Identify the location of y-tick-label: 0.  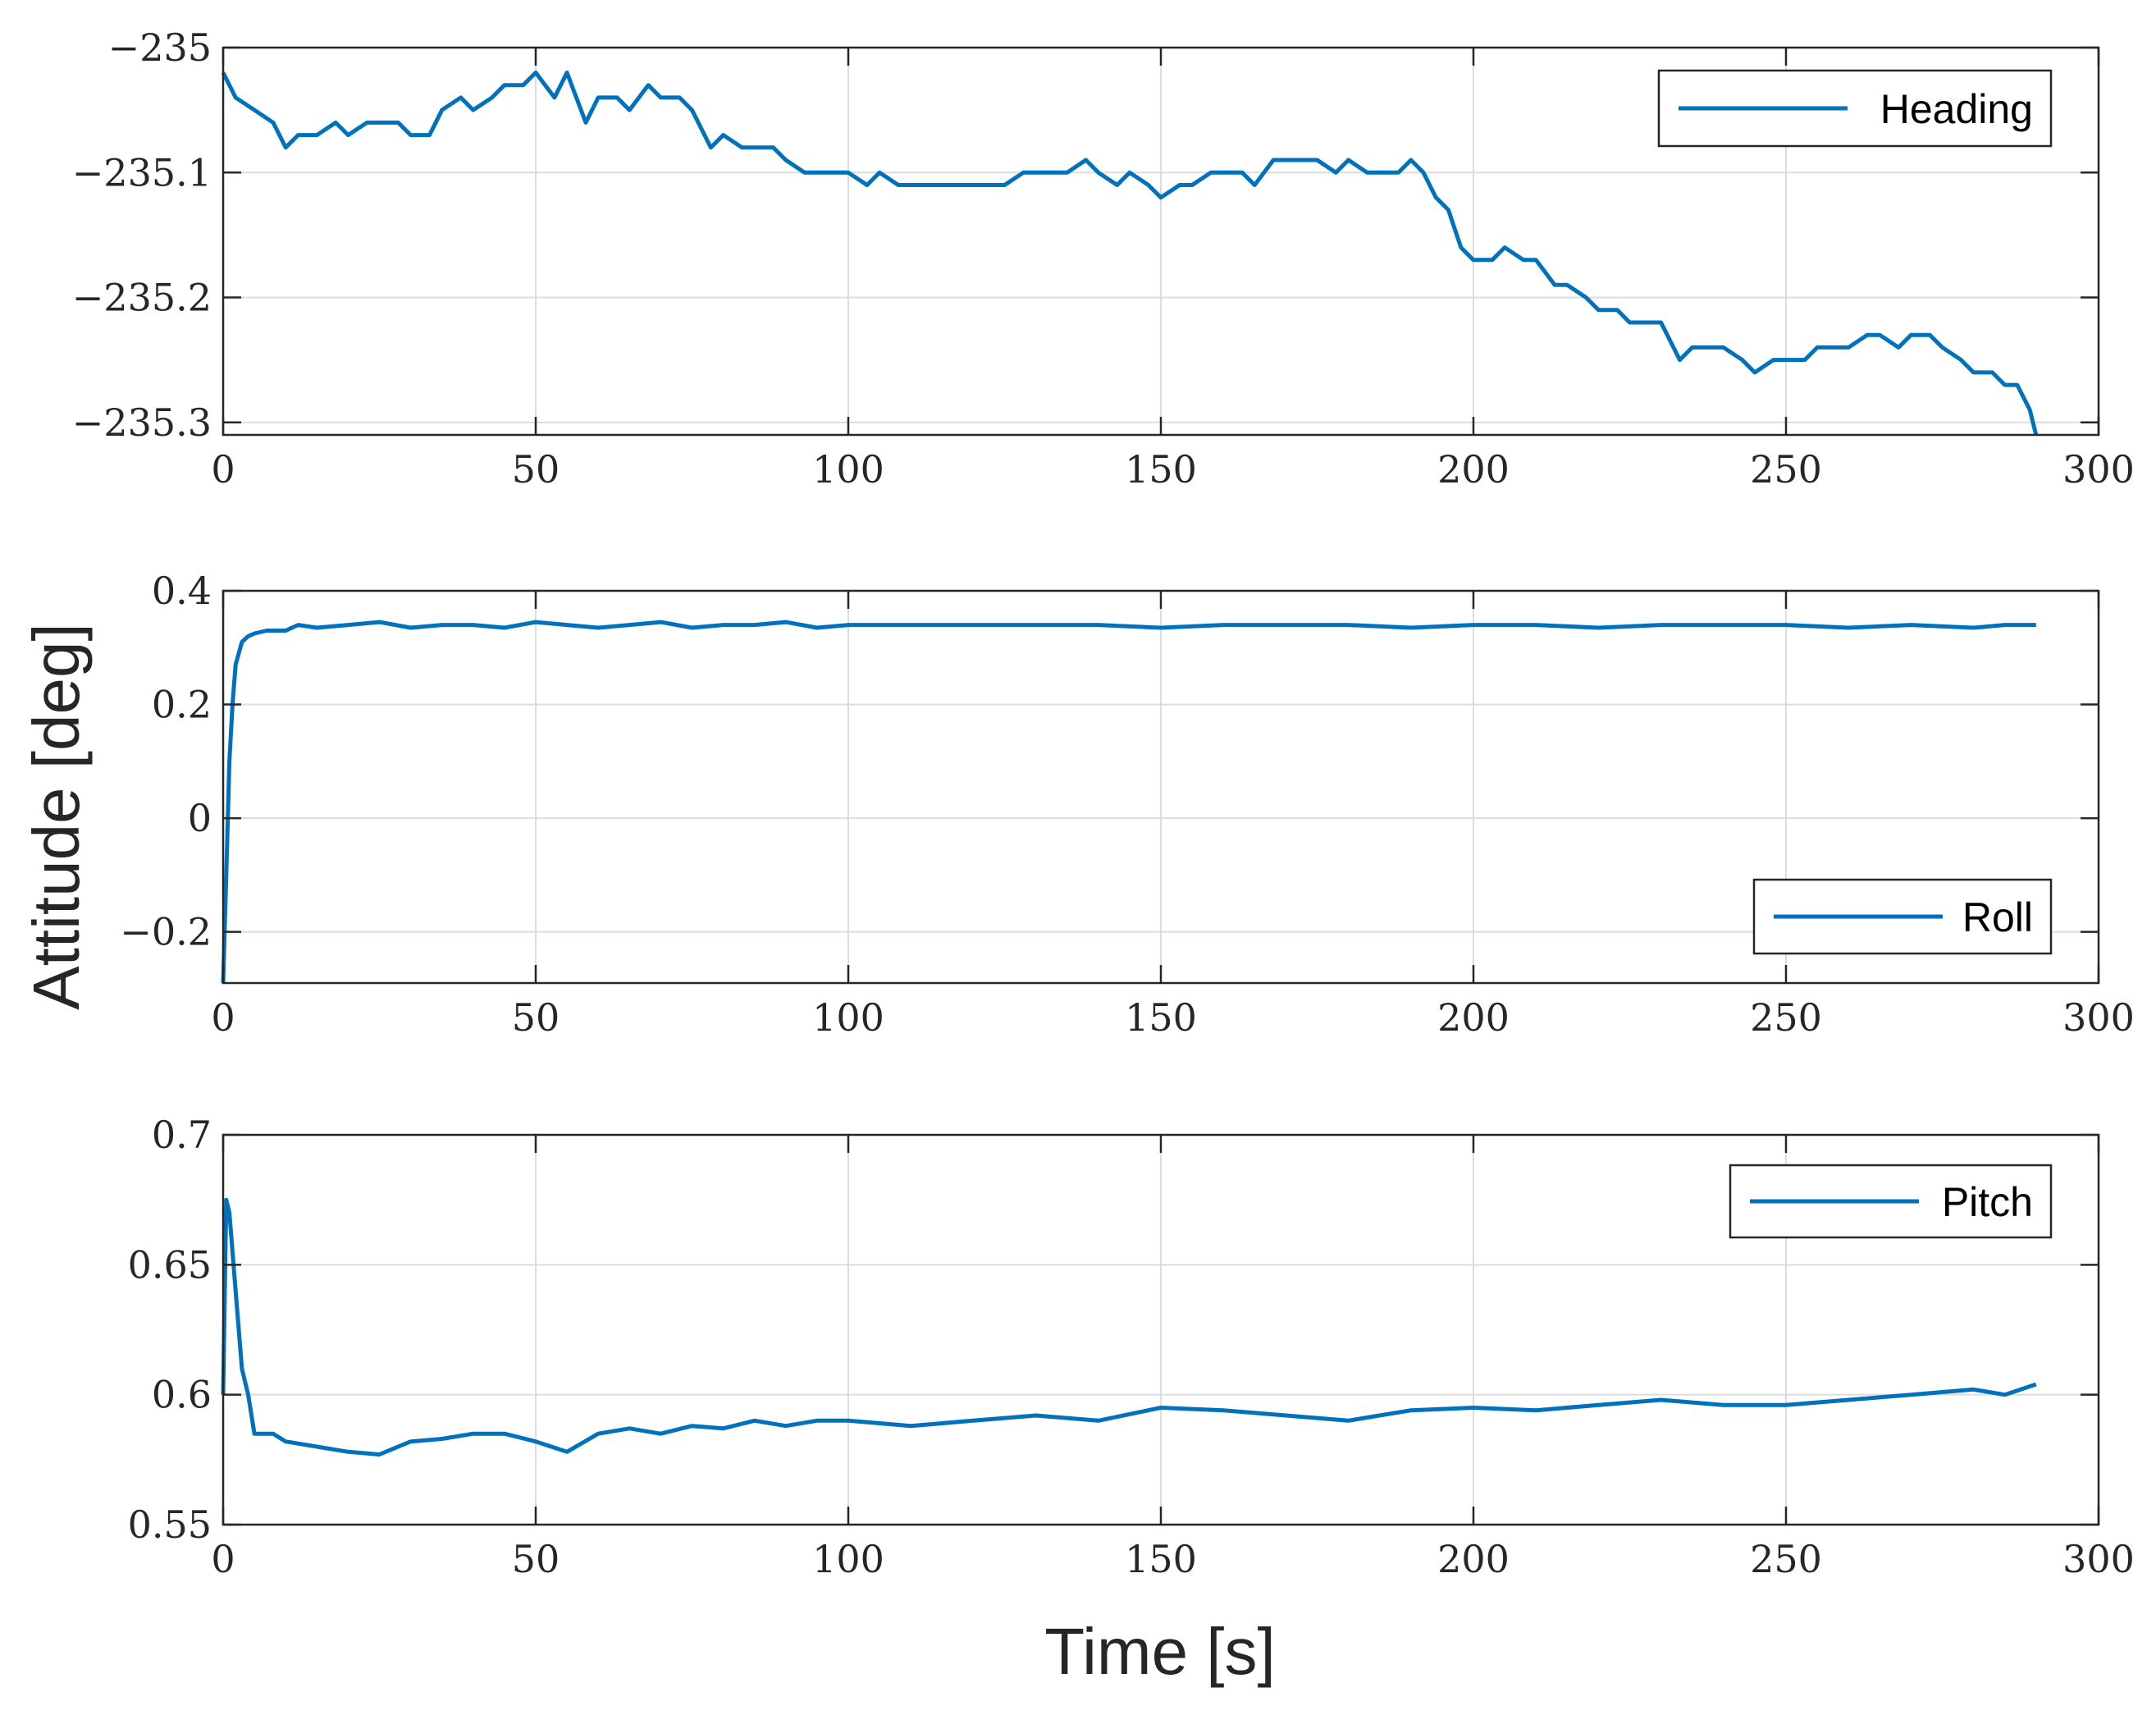
(200, 818).